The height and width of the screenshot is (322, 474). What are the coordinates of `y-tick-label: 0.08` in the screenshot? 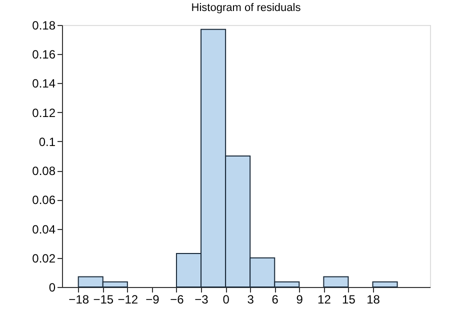 It's located at (44, 171).